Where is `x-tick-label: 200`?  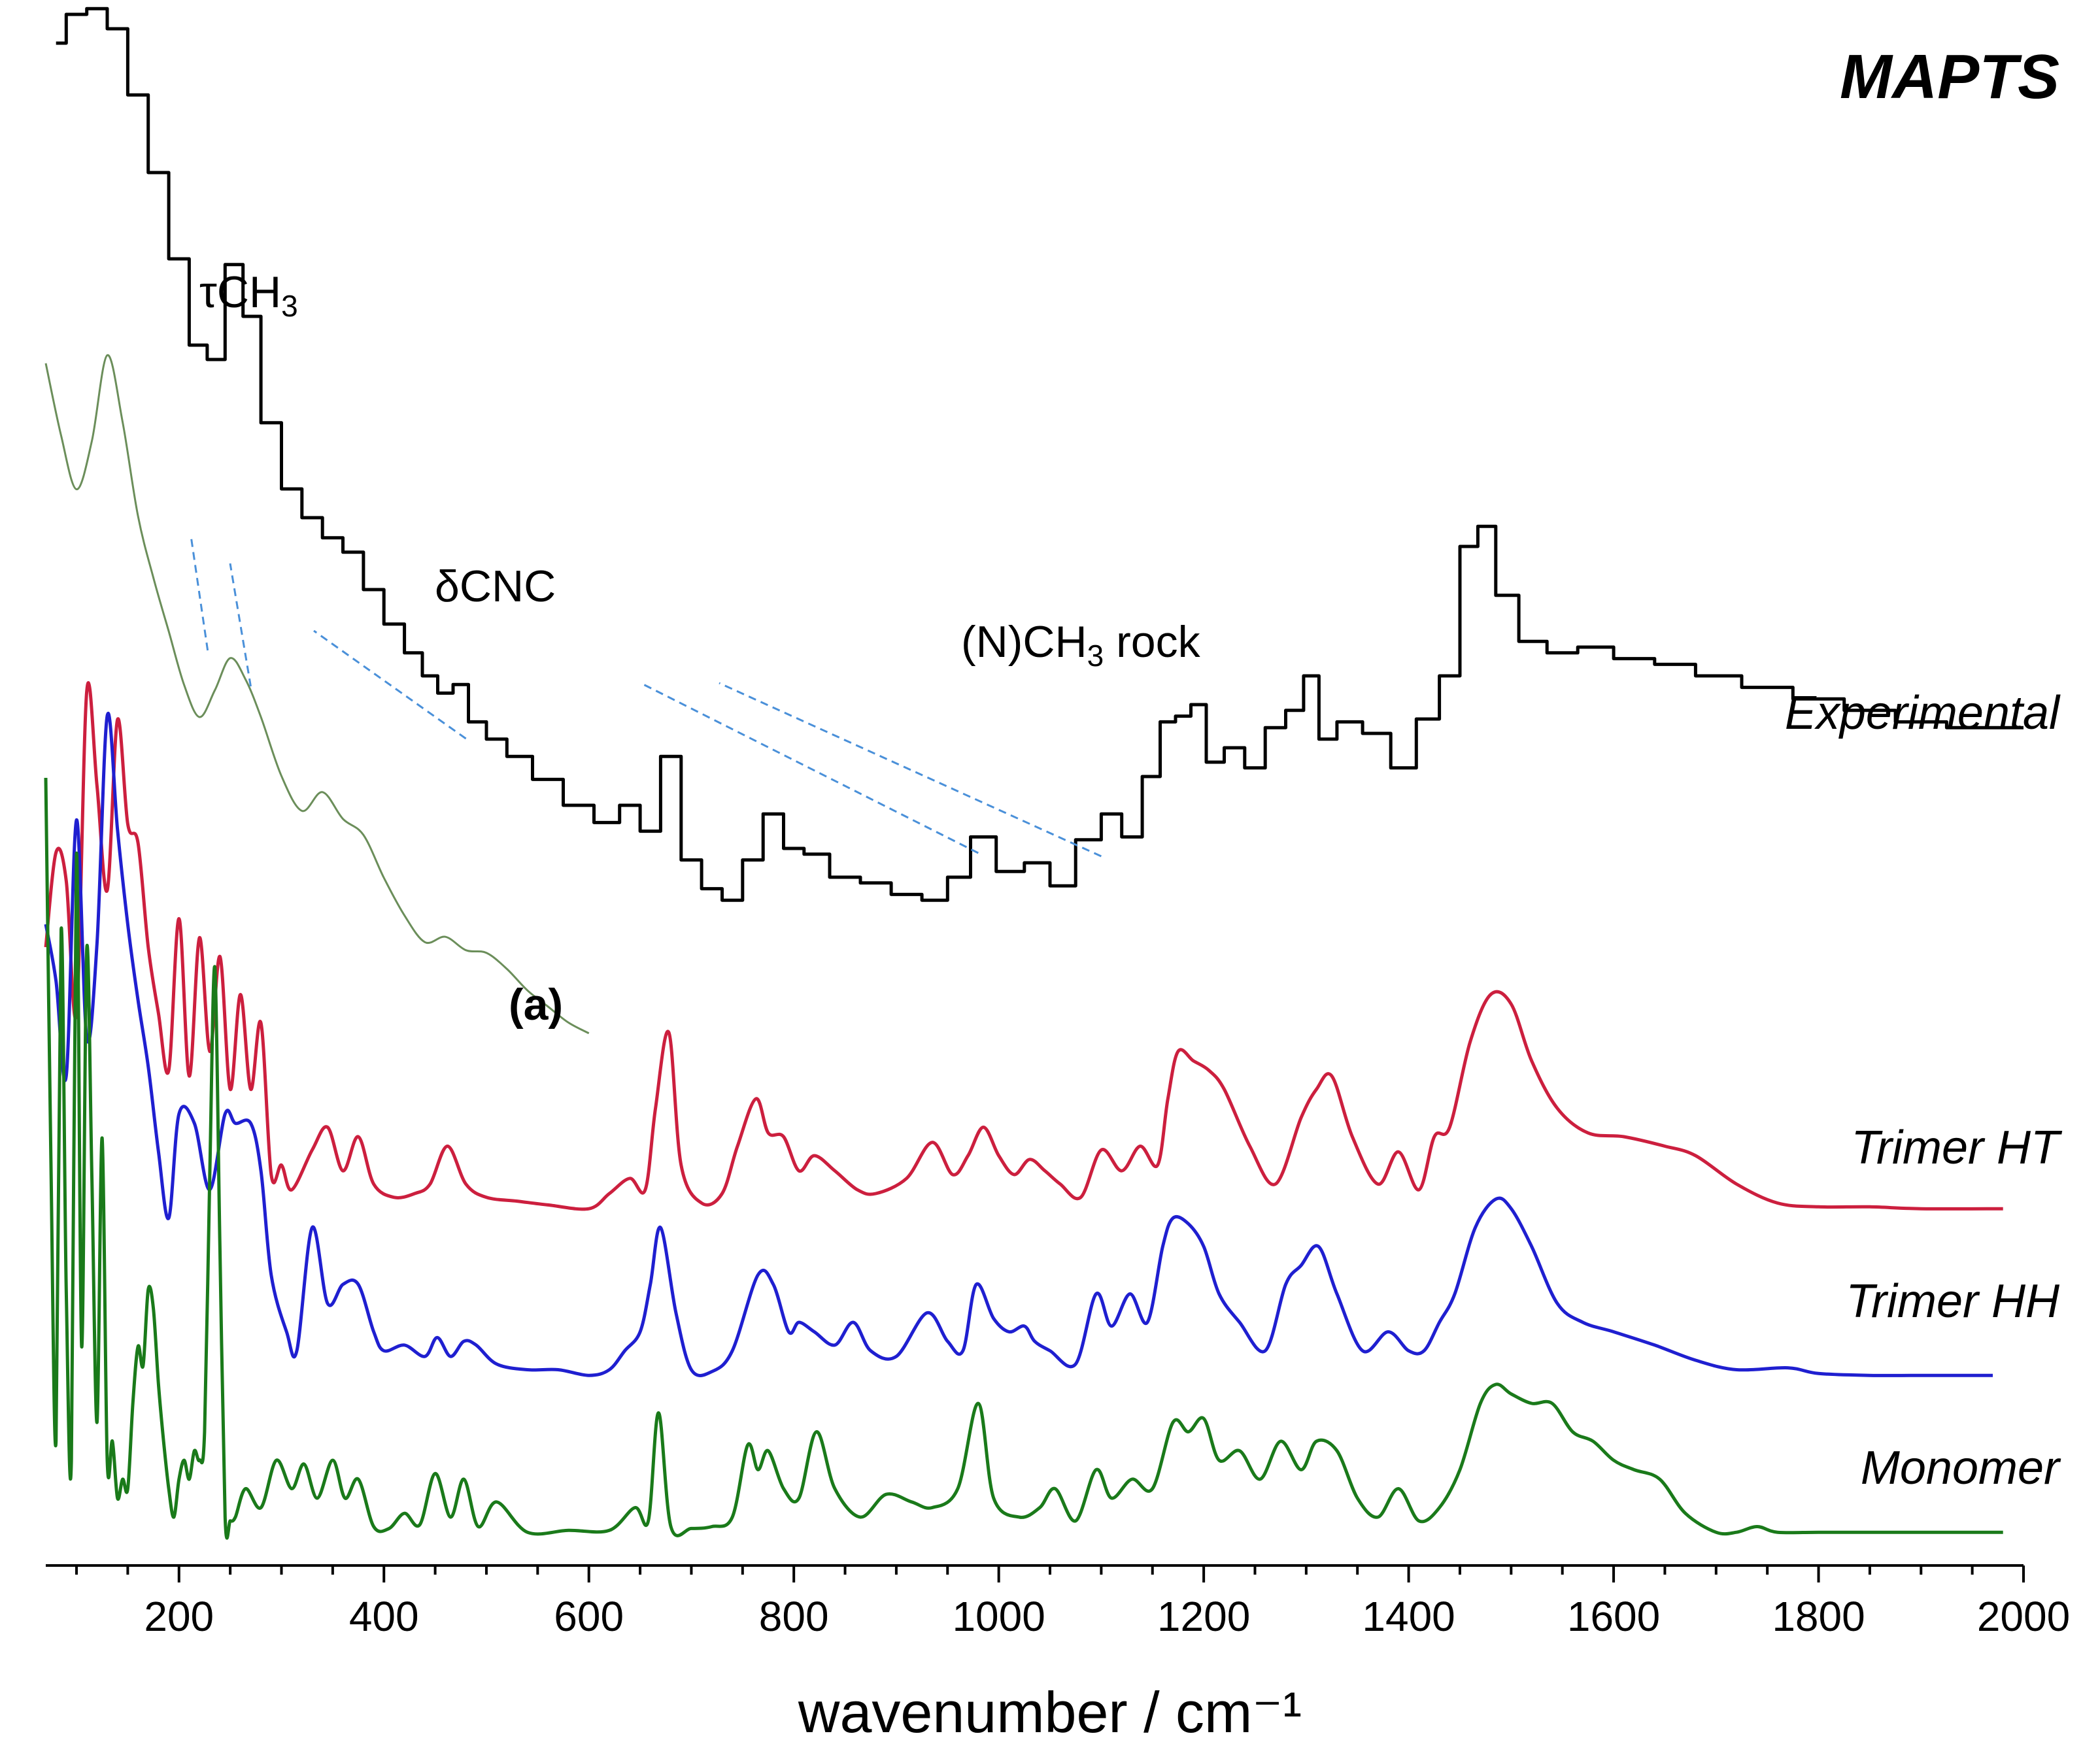 x-tick-label: 200 is located at coordinates (179, 1617).